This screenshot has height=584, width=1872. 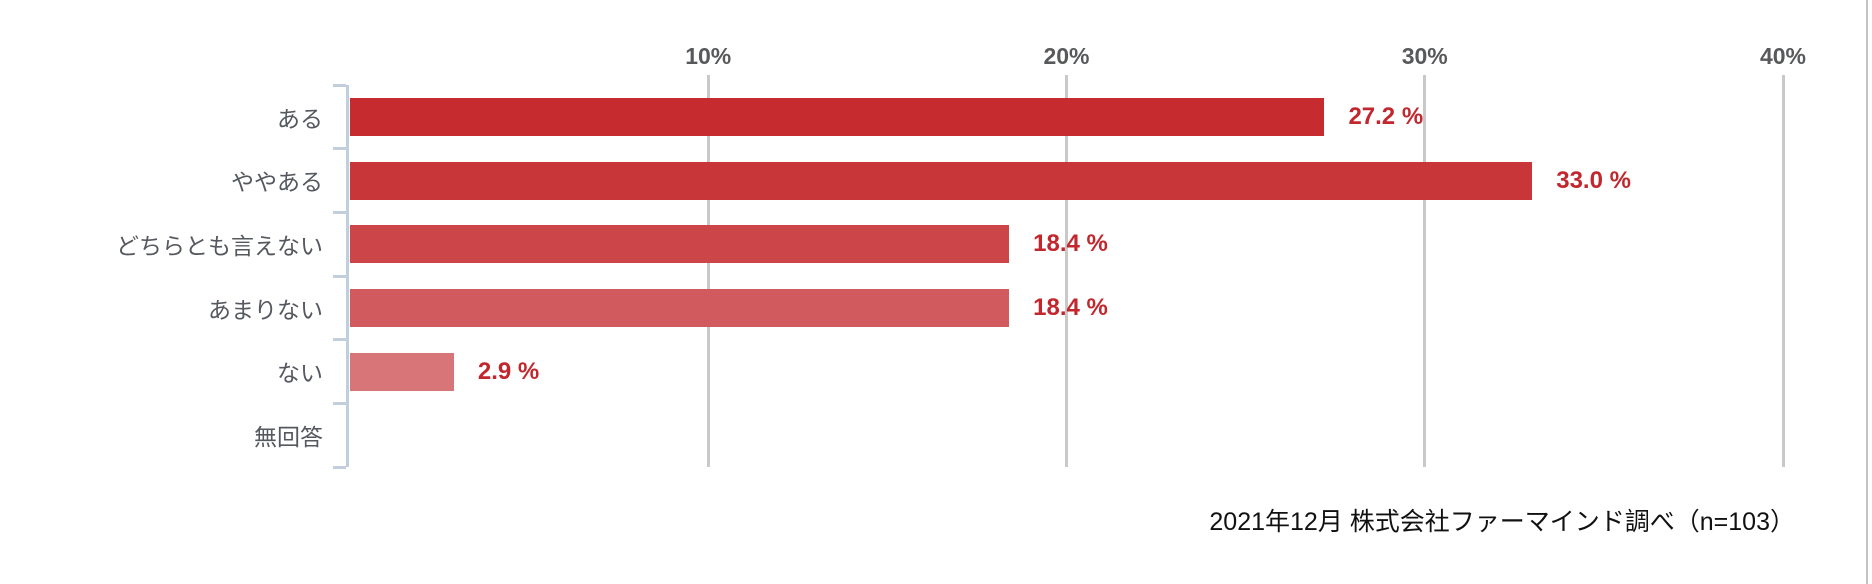 I want to click on category-label: あまりない, so click(x=265, y=309).